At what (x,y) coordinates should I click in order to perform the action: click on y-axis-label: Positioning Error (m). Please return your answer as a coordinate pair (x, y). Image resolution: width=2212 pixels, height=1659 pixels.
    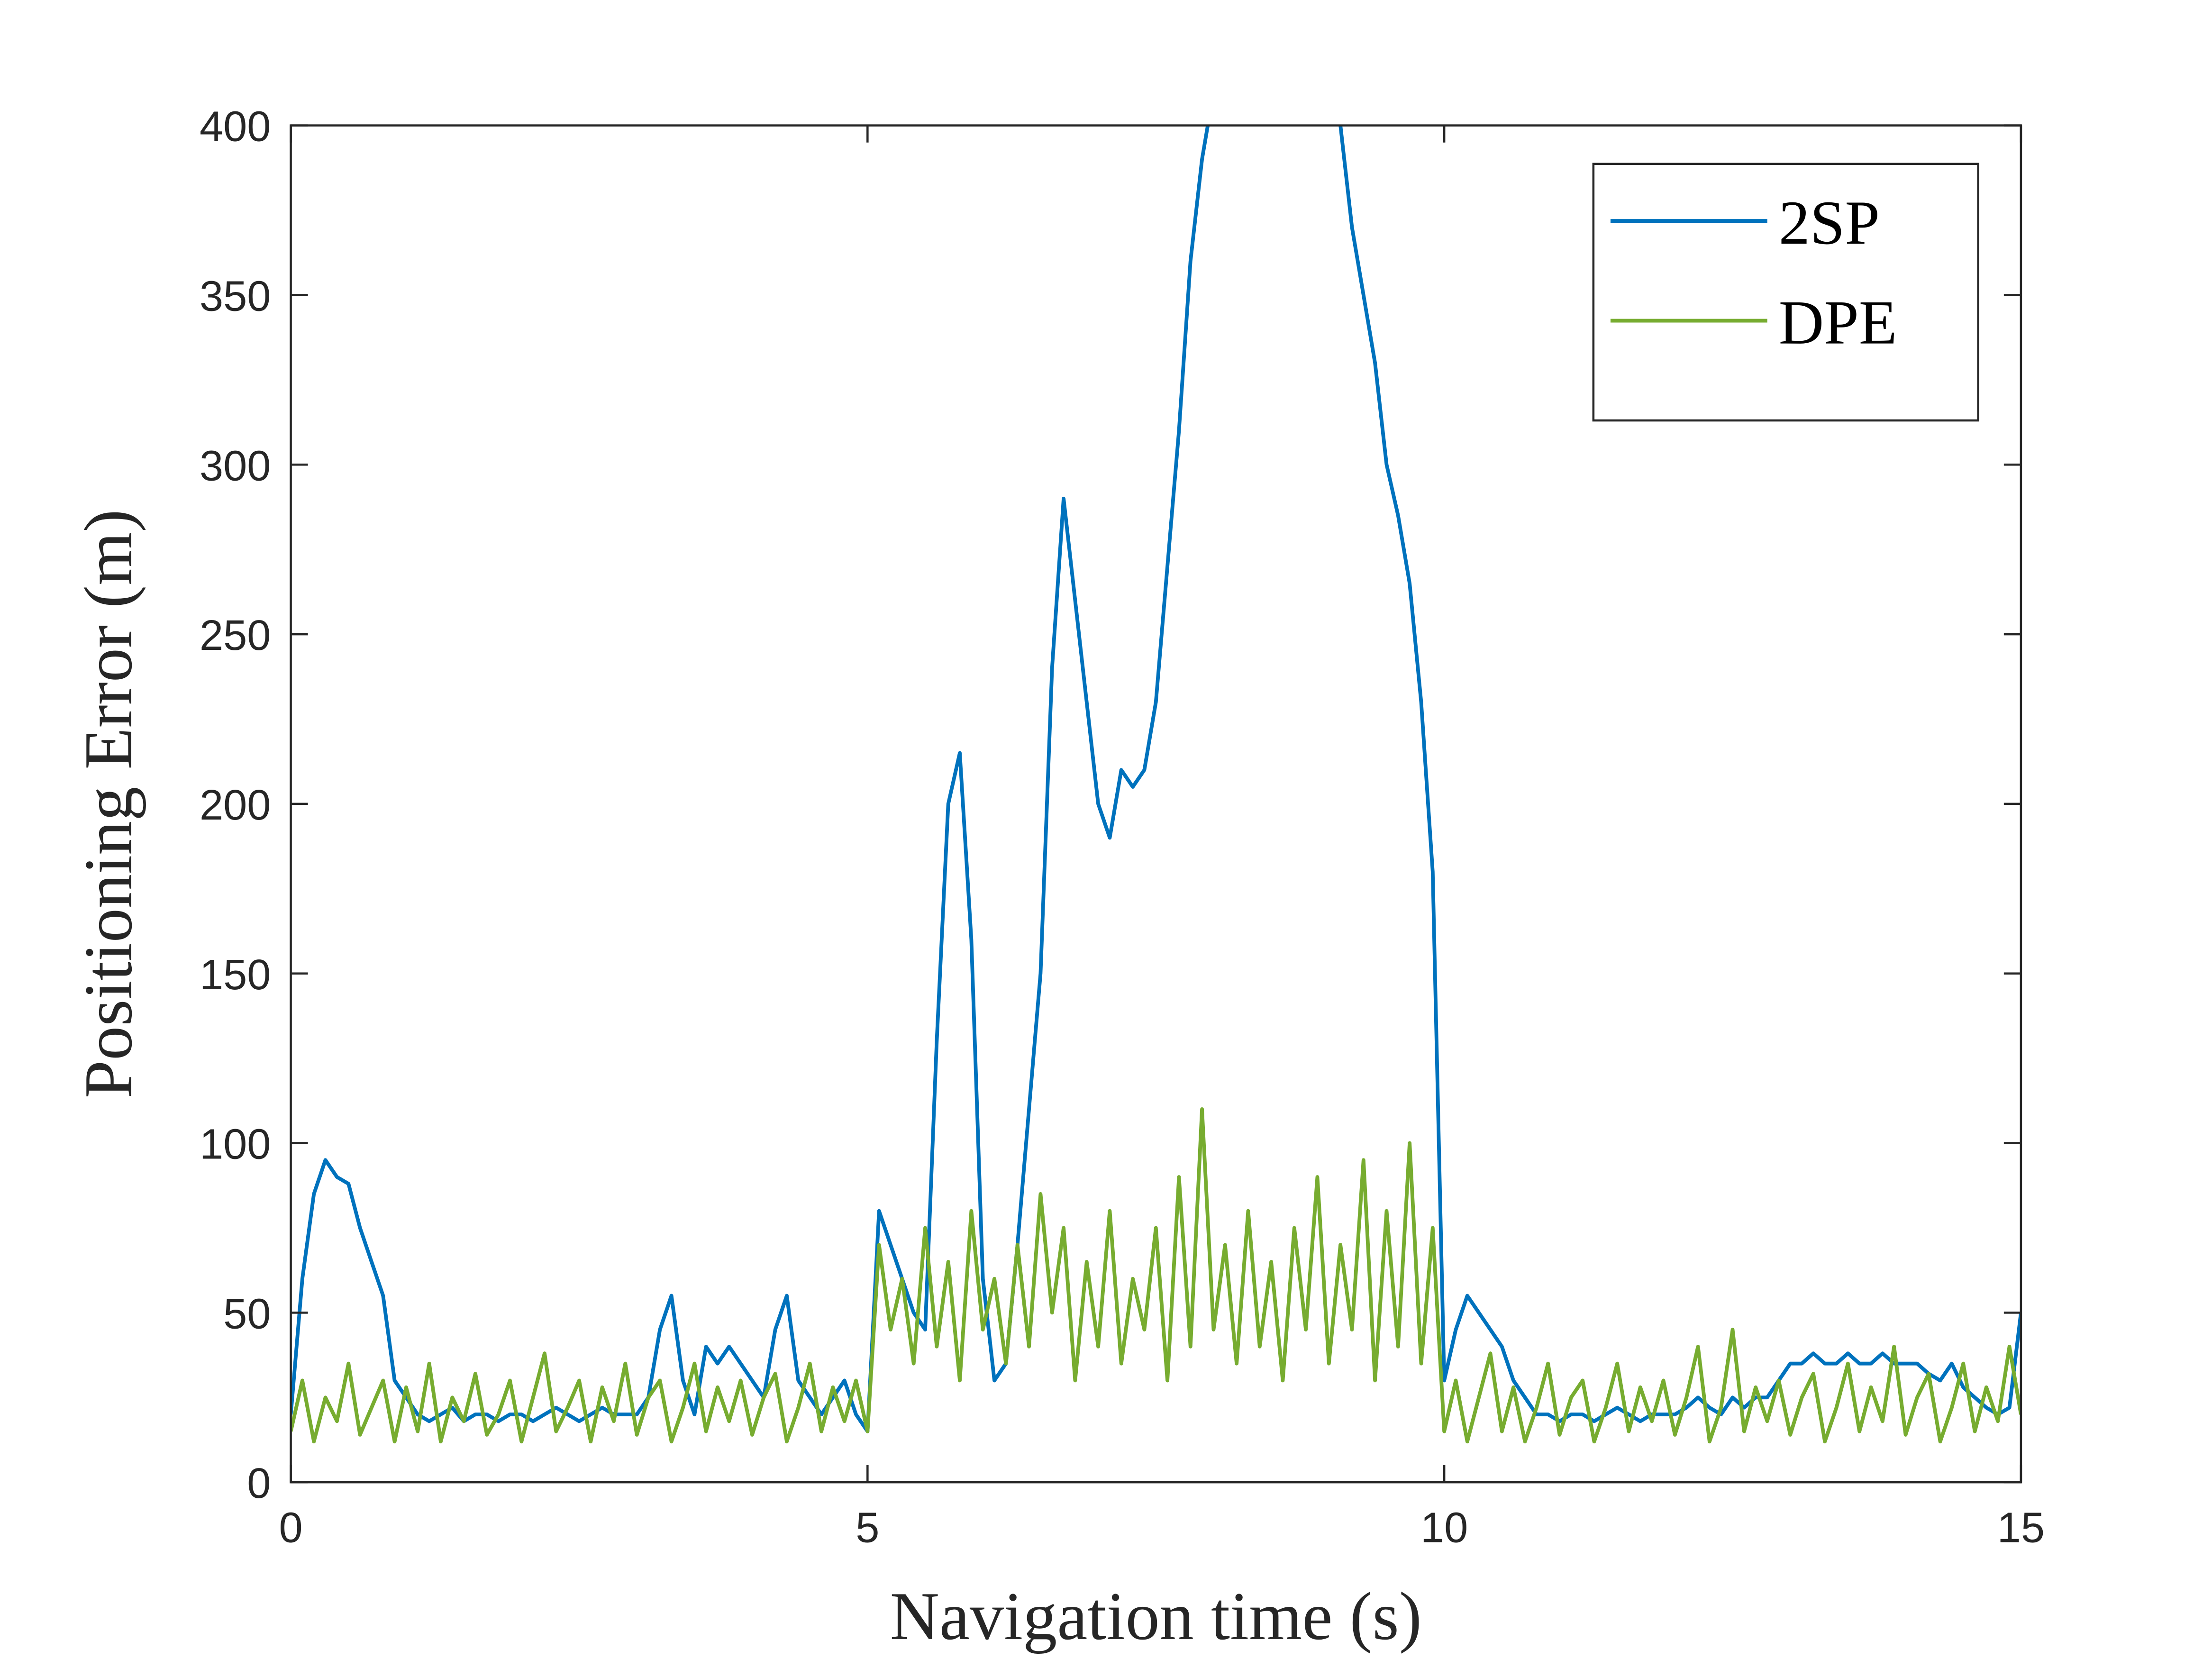
    Looking at the image, I should click on (108, 804).